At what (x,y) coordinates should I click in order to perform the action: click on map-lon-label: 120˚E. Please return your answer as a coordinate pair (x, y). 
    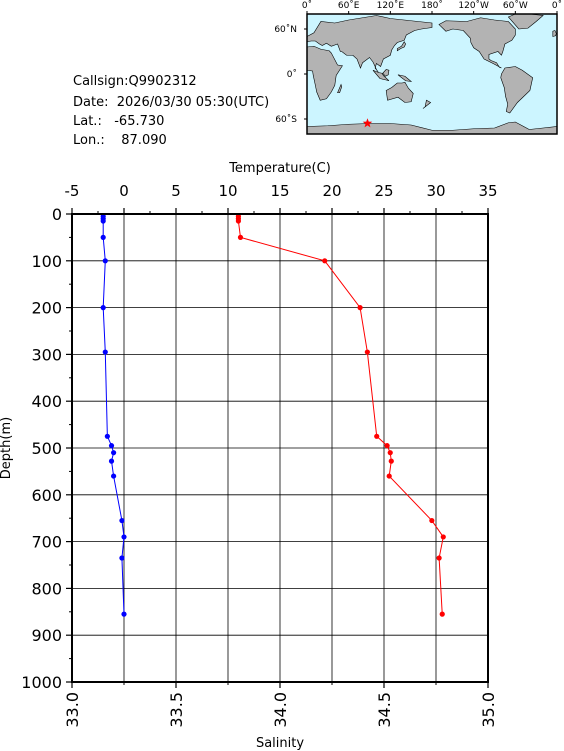
    Looking at the image, I should click on (391, 5).